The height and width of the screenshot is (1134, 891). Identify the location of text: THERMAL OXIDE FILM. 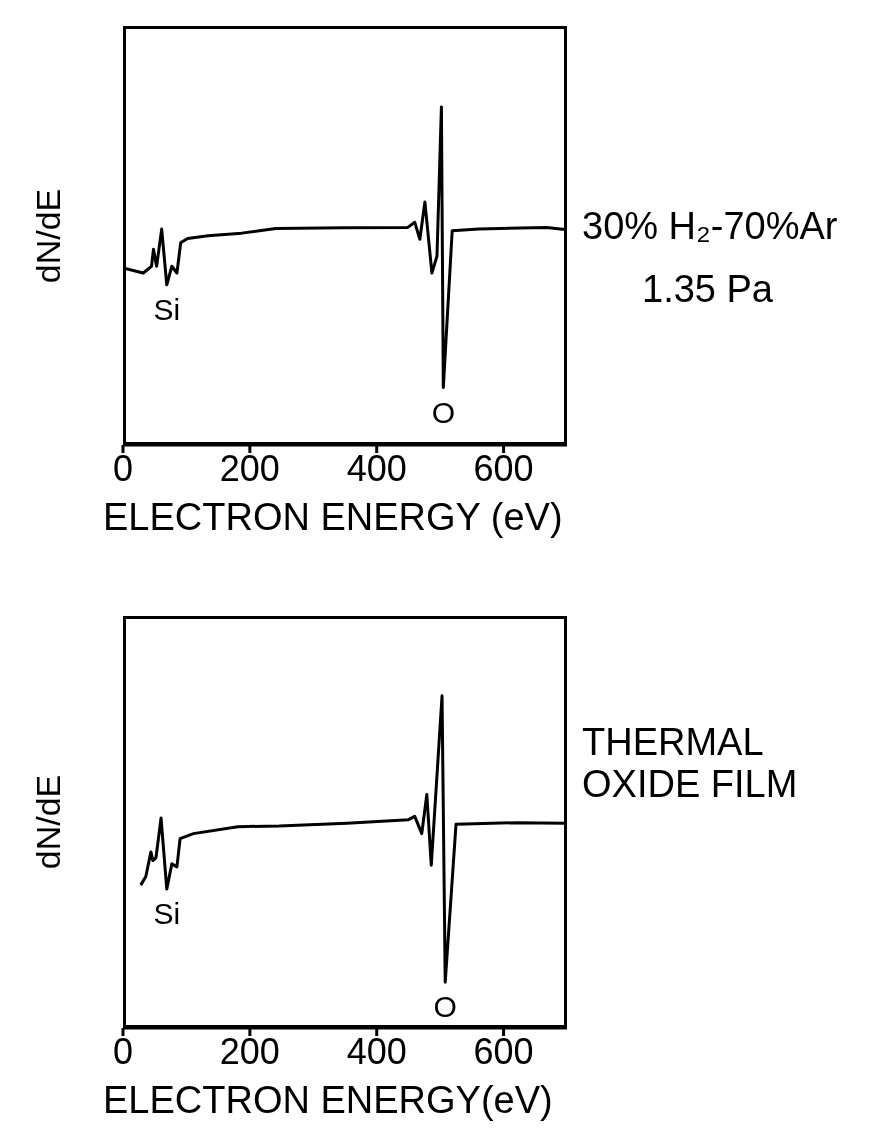
(690, 763).